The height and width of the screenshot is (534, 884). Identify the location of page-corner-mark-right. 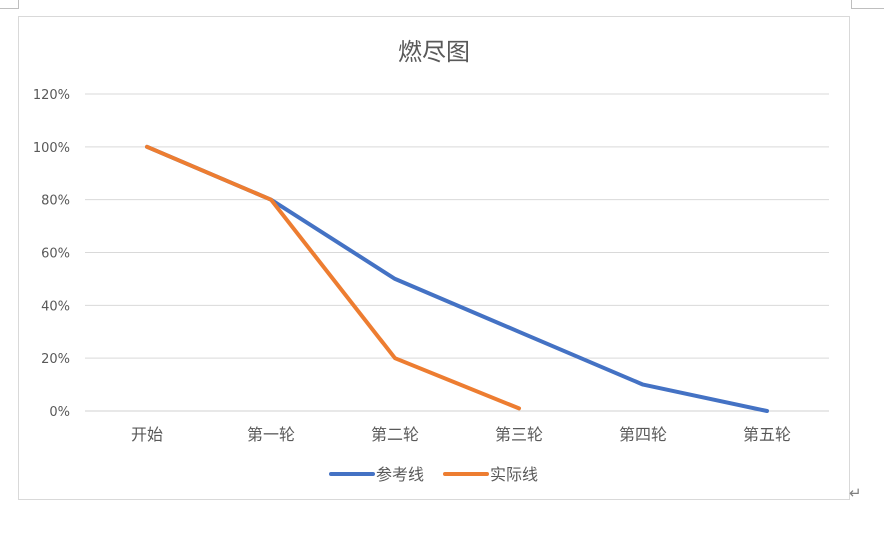
(867, 4).